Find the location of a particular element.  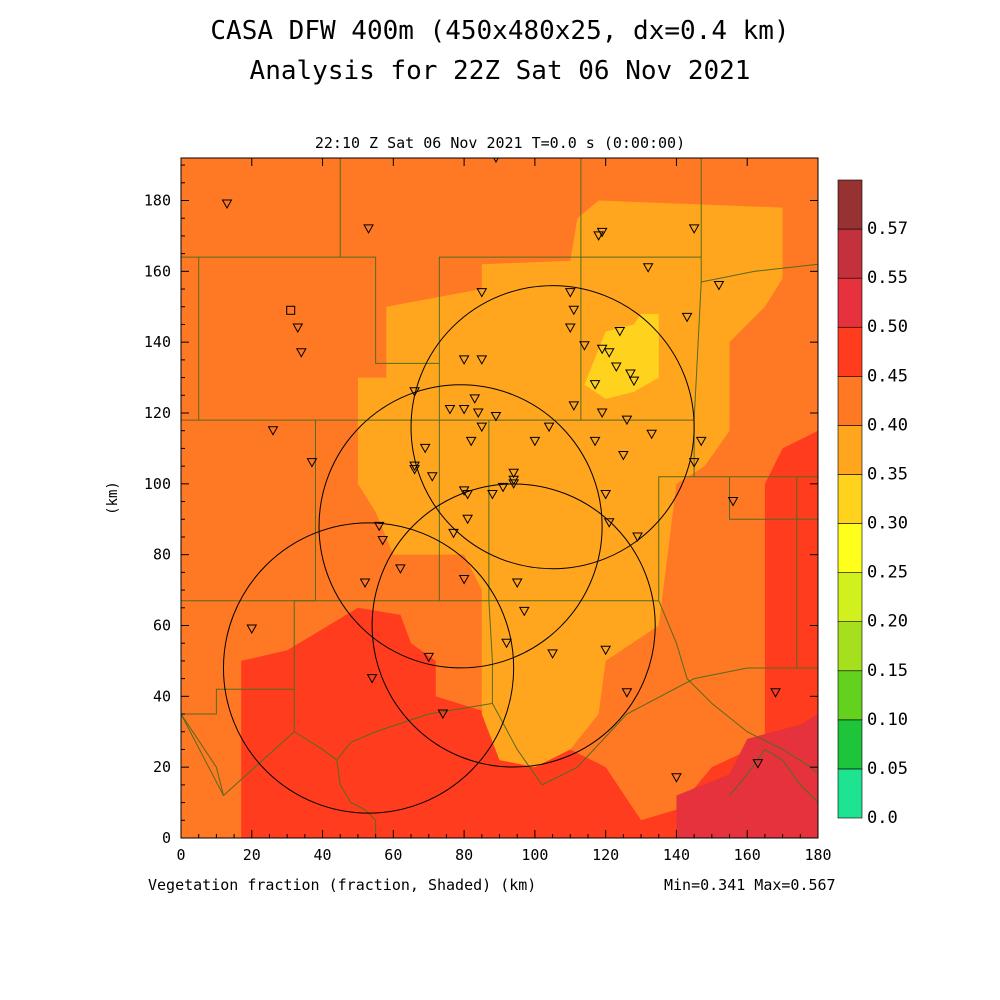

y-tick-label-8: 160 is located at coordinates (157, 271).